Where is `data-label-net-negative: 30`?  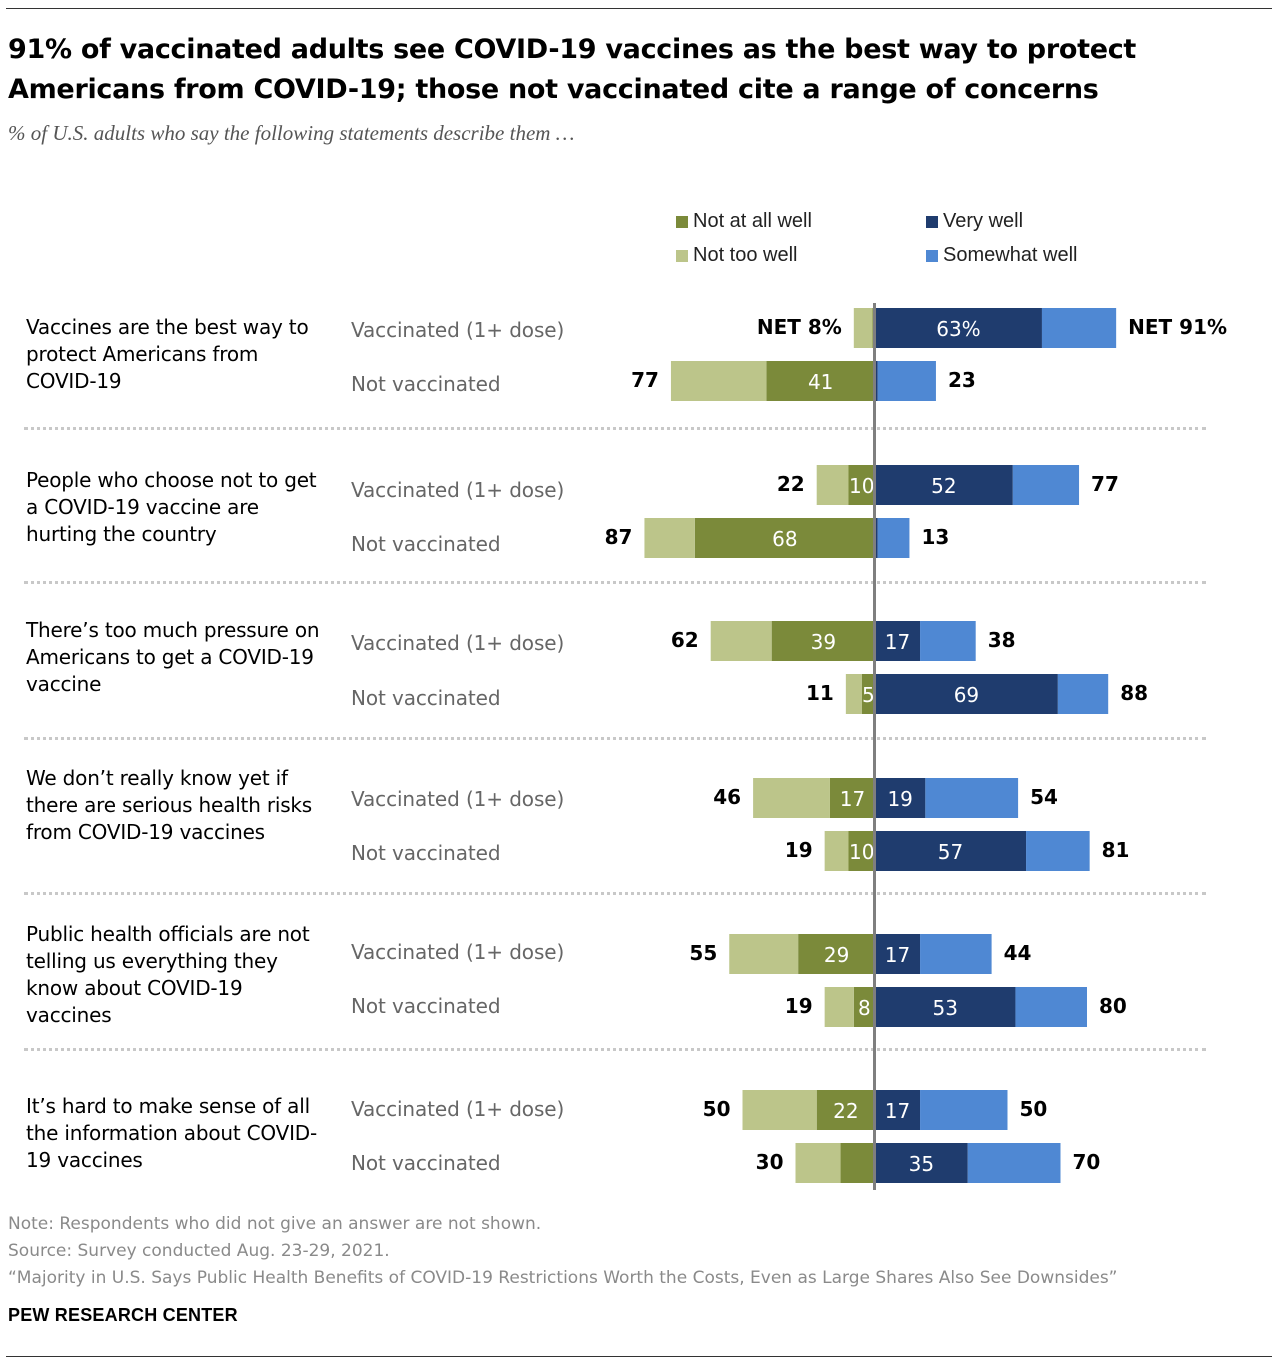 data-label-net-negative: 30 is located at coordinates (770, 1162).